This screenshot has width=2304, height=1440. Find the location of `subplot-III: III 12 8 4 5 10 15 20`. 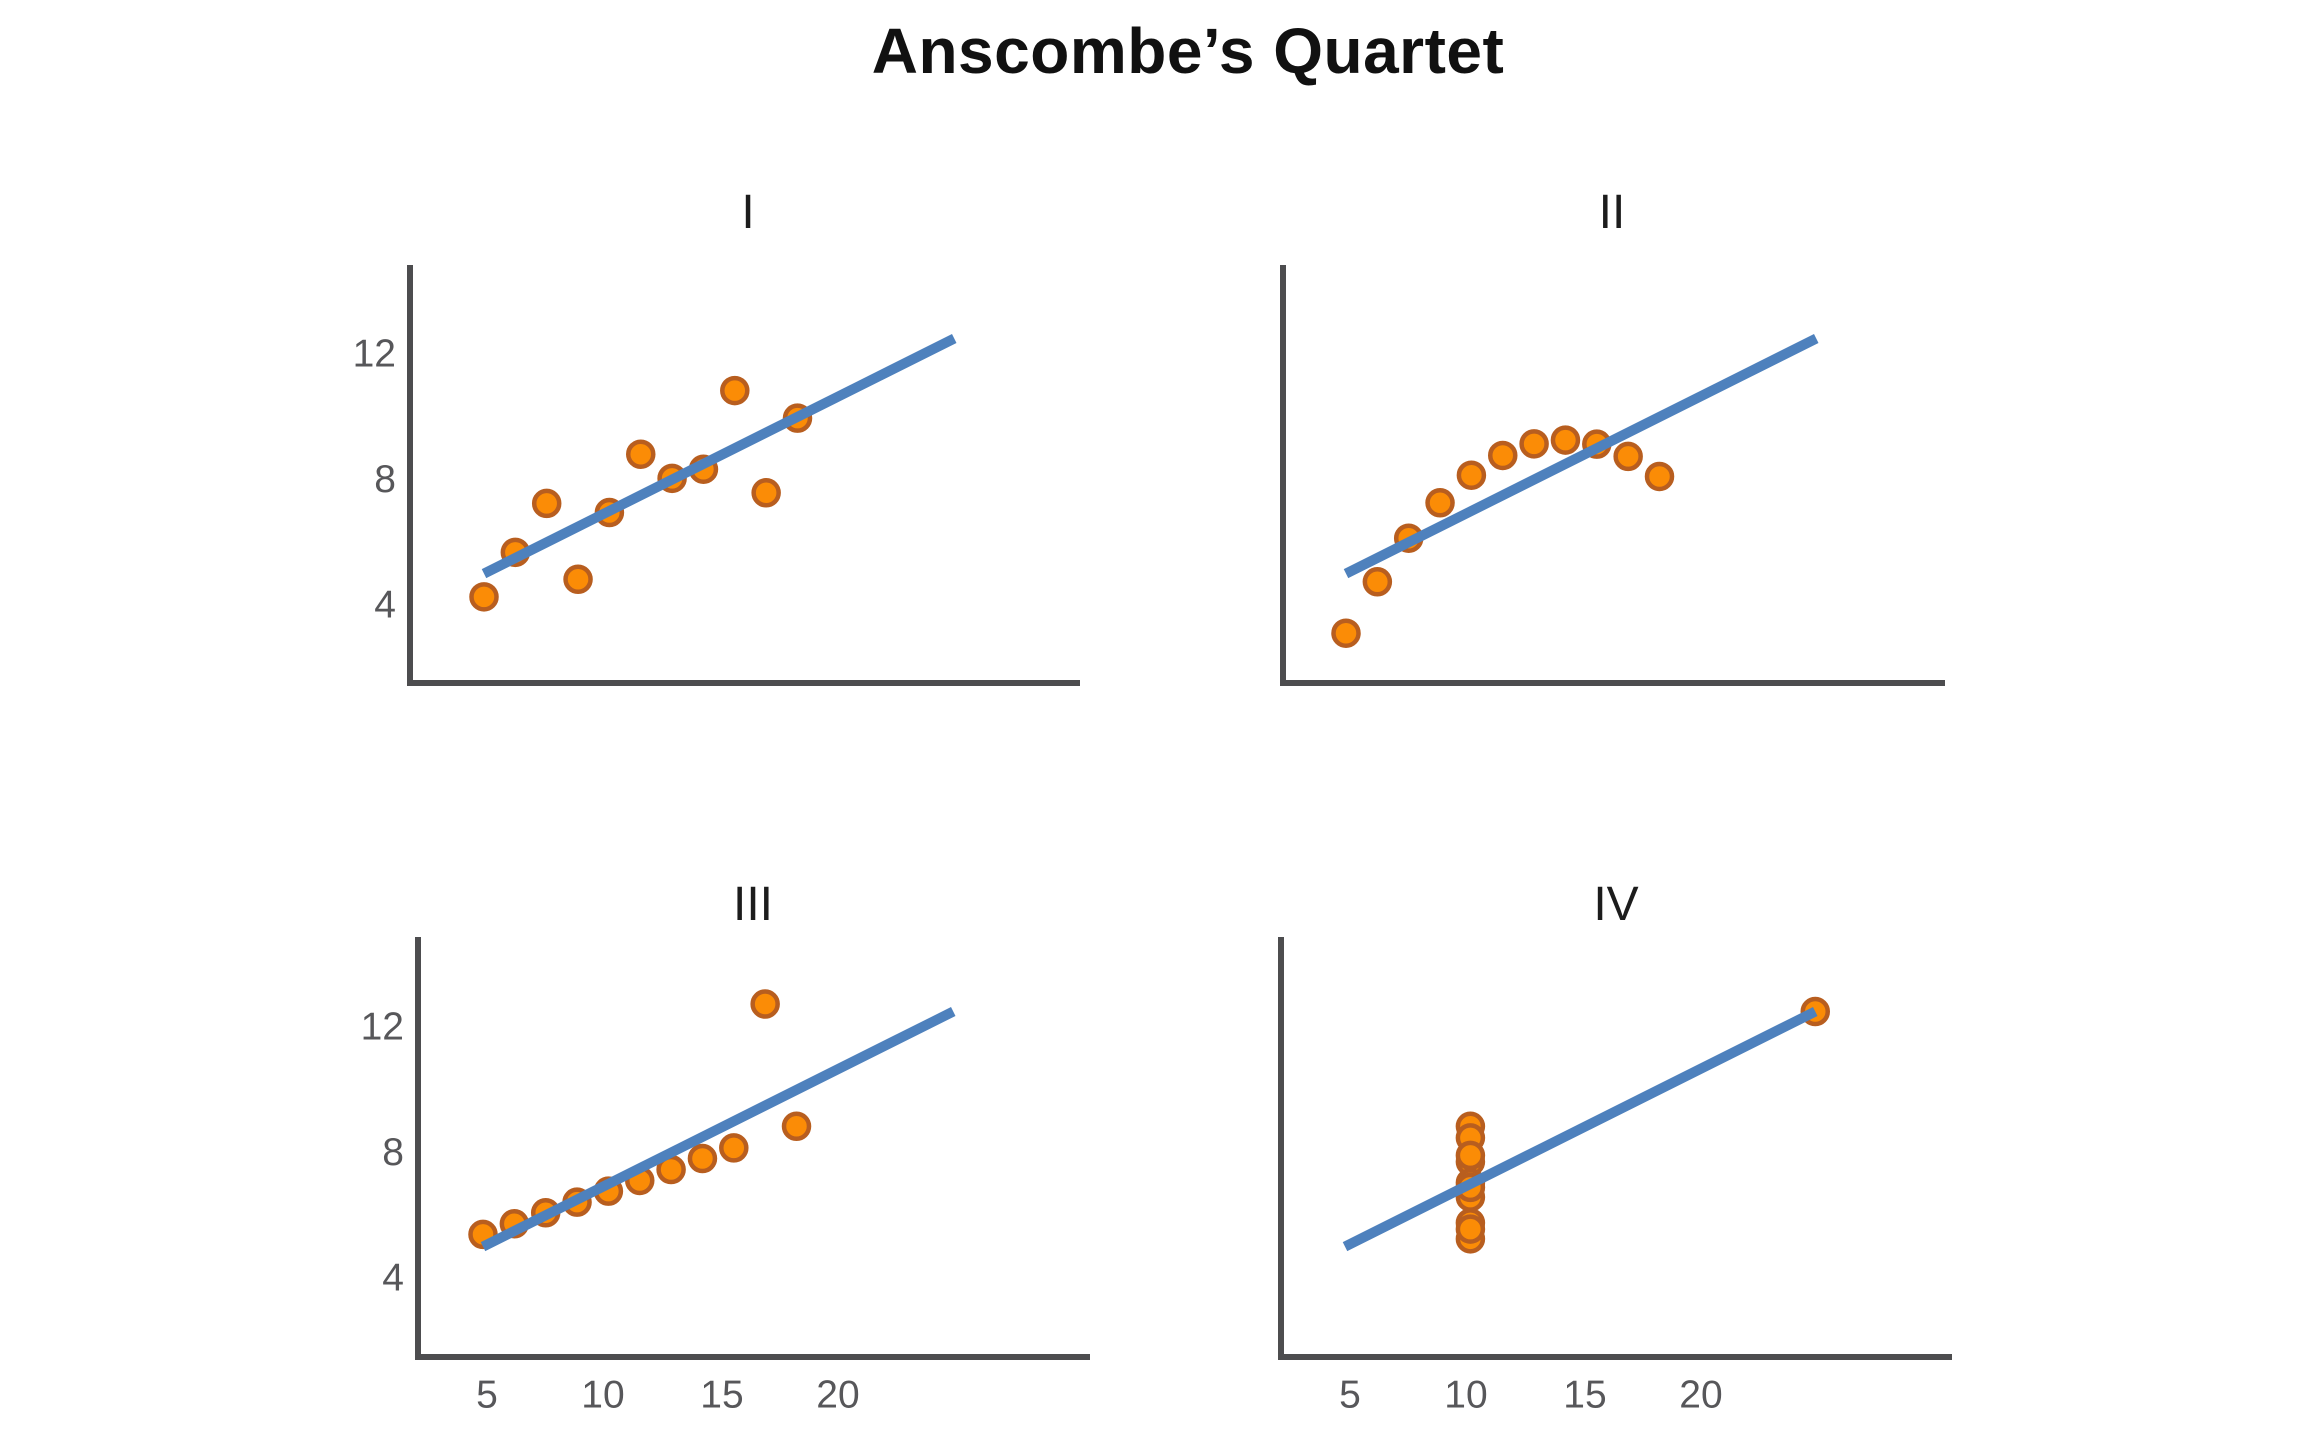

subplot-III: III 12 8 4 5 10 15 20 is located at coordinates (725, 1147).